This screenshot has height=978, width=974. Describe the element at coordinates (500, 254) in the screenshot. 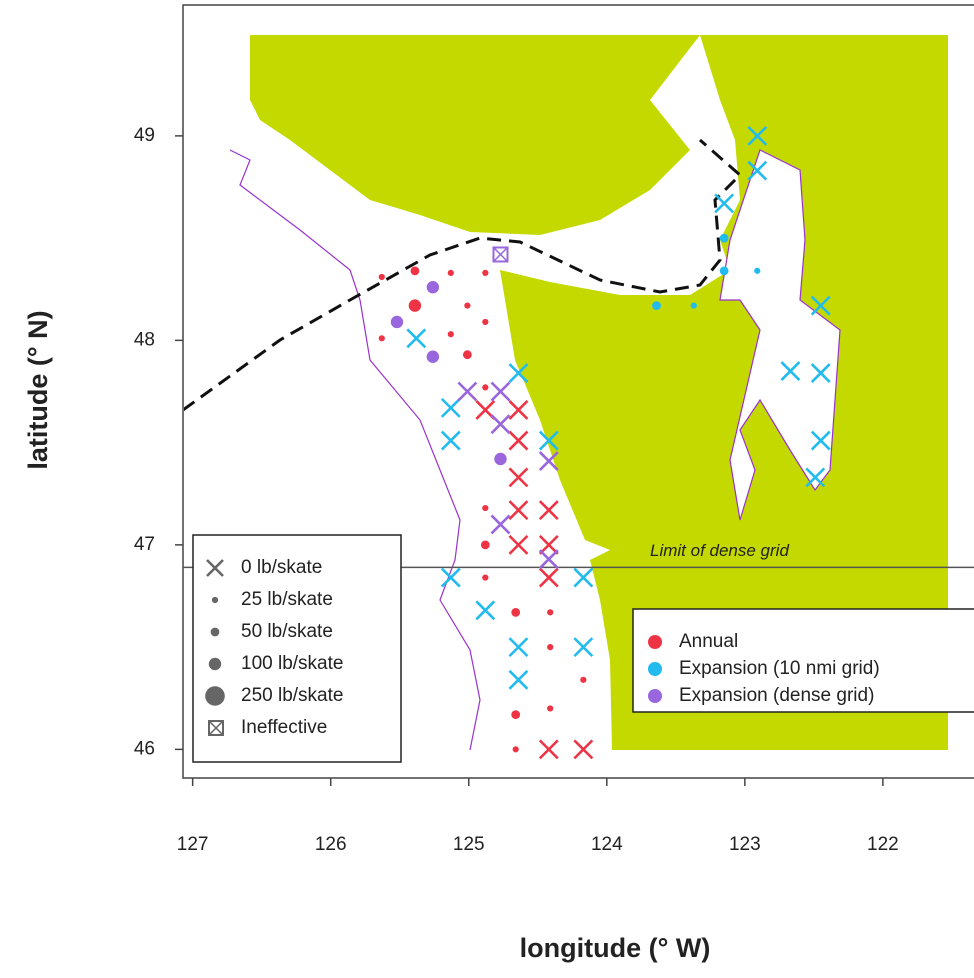

I see `ineffective-cross` at that location.